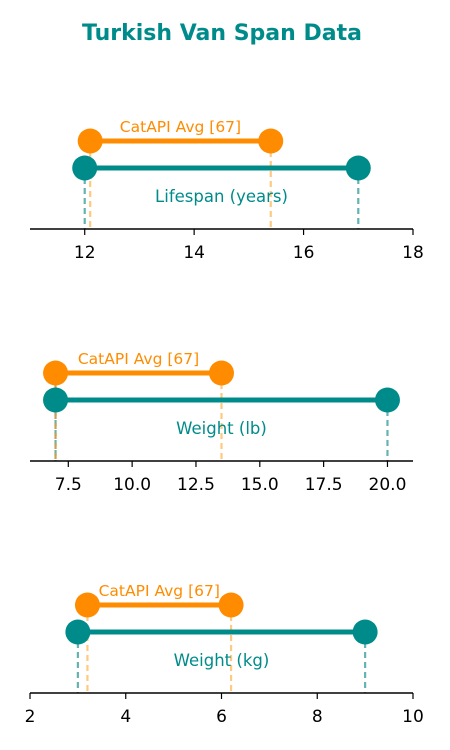 The width and height of the screenshot is (450, 750). I want to click on x-tick-label: 10, so click(413, 717).